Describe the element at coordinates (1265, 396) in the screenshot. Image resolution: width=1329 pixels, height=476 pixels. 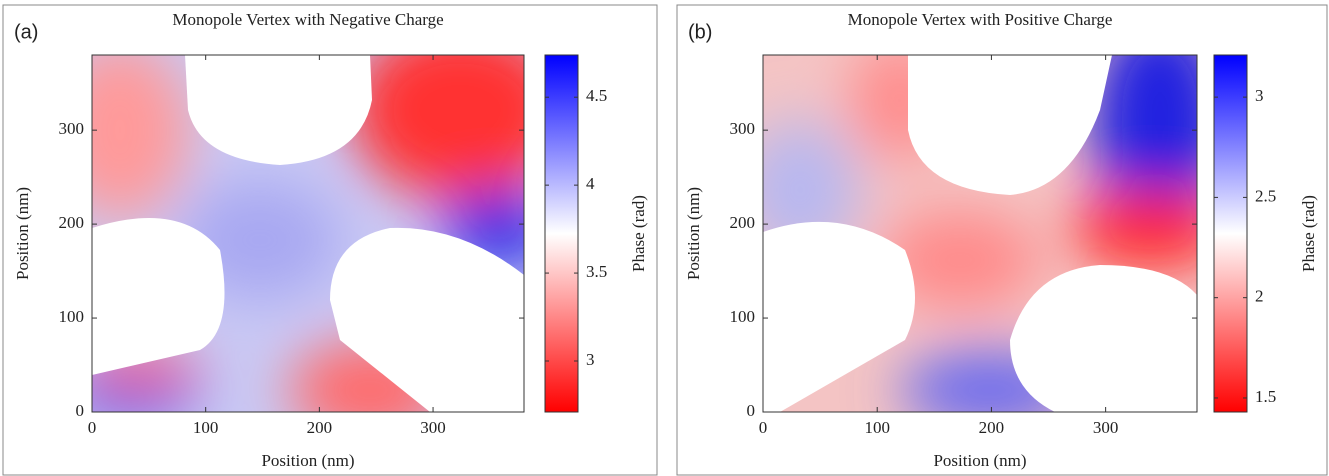
I see `colorbar-tick-label: 1.5` at that location.